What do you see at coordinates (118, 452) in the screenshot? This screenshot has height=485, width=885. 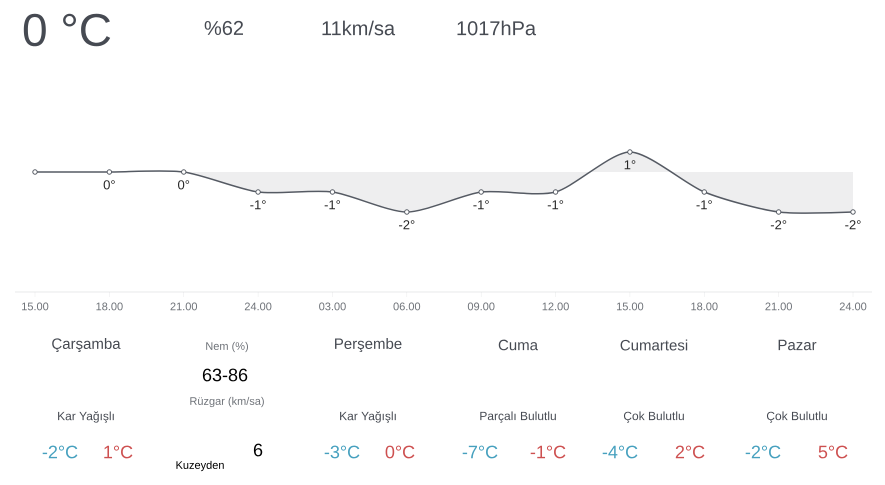 I see `text: 1°C` at bounding box center [118, 452].